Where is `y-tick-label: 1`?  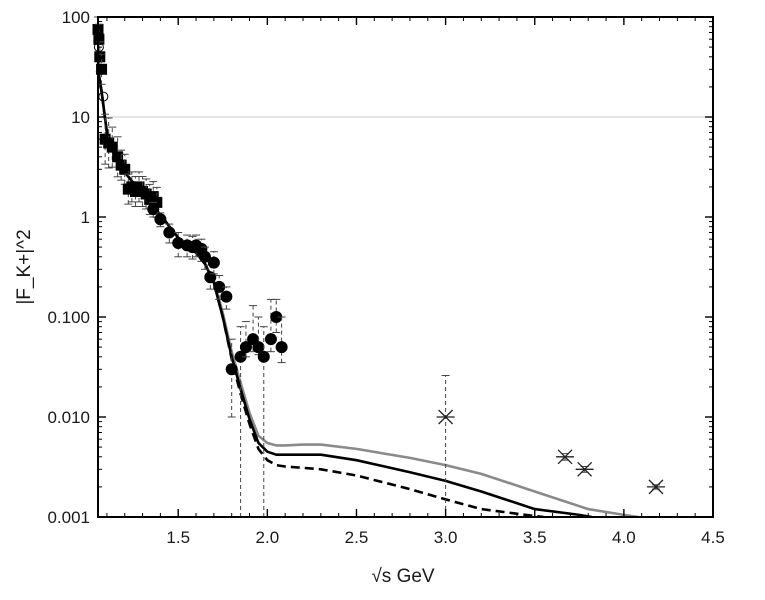 y-tick-label: 1 is located at coordinates (85, 217).